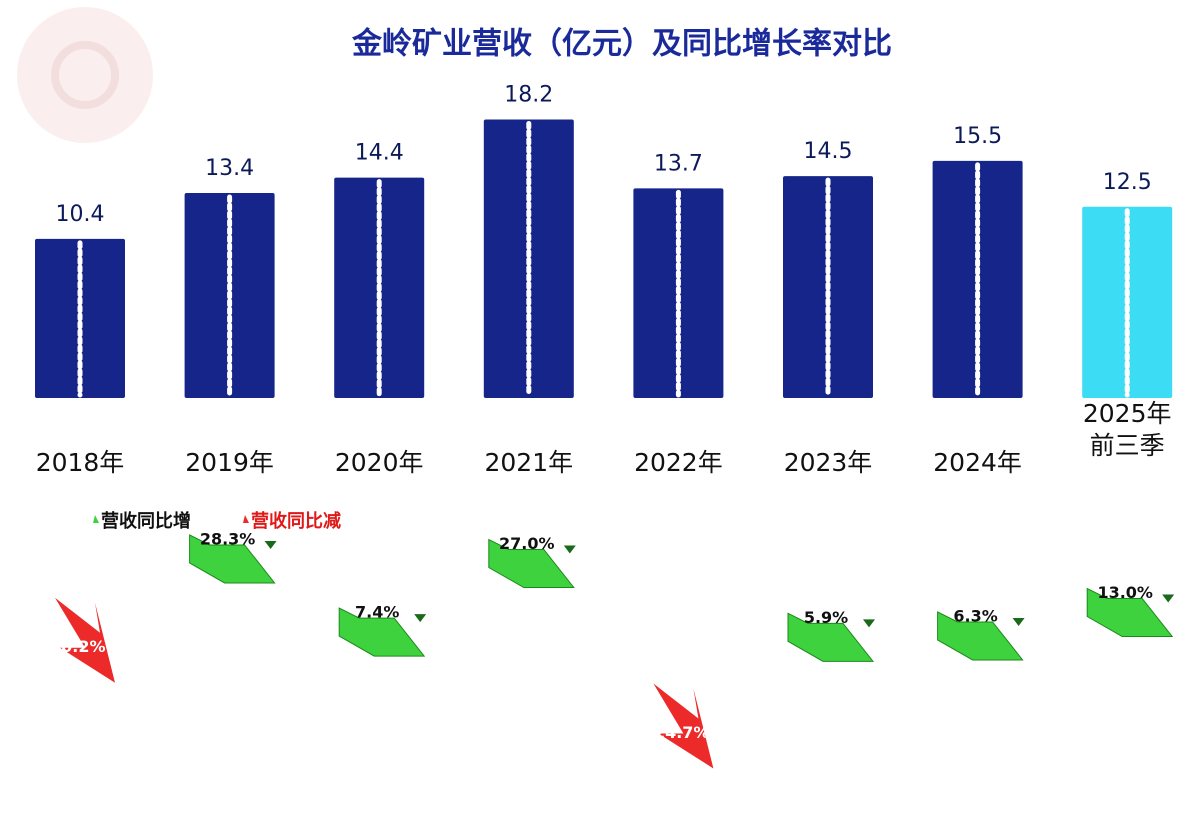 The image size is (1200, 821). What do you see at coordinates (527, 543) in the screenshot?
I see `value-label: 27.0%` at bounding box center [527, 543].